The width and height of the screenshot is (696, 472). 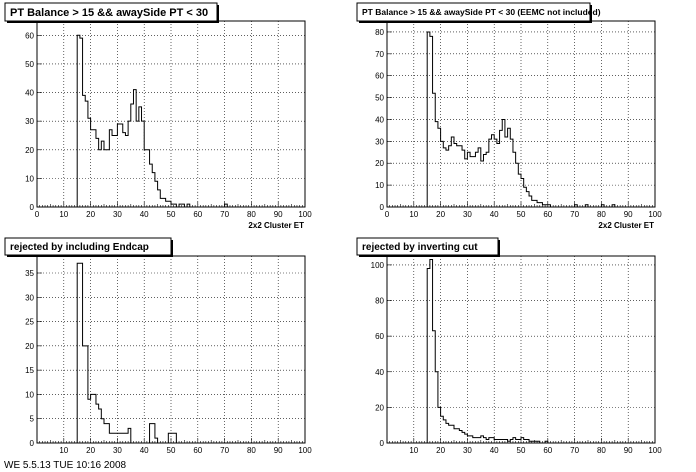 What do you see at coordinates (65, 465) in the screenshot?
I see `footer-text: WE 5.5.13 TUE 10:16 2008` at bounding box center [65, 465].